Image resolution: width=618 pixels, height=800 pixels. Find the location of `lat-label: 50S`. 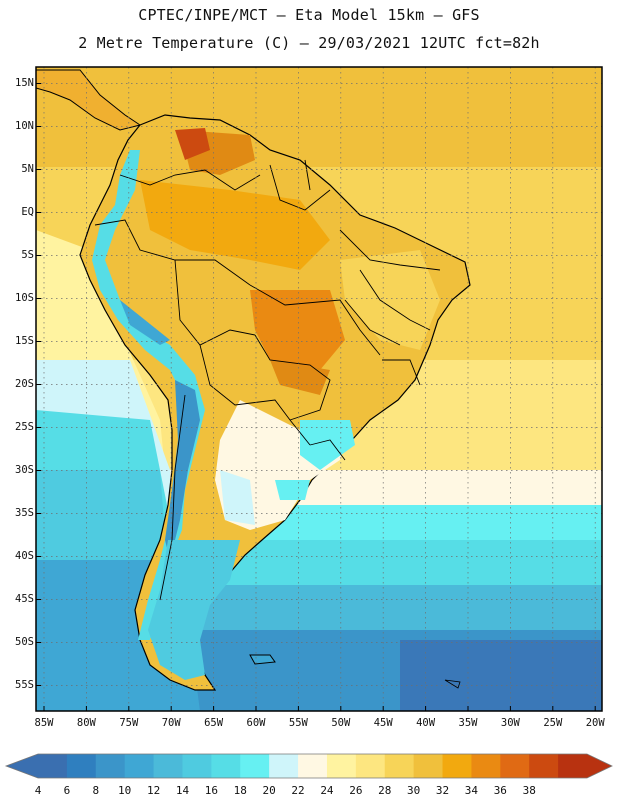

lat-label: 50S is located at coordinates (24, 641).